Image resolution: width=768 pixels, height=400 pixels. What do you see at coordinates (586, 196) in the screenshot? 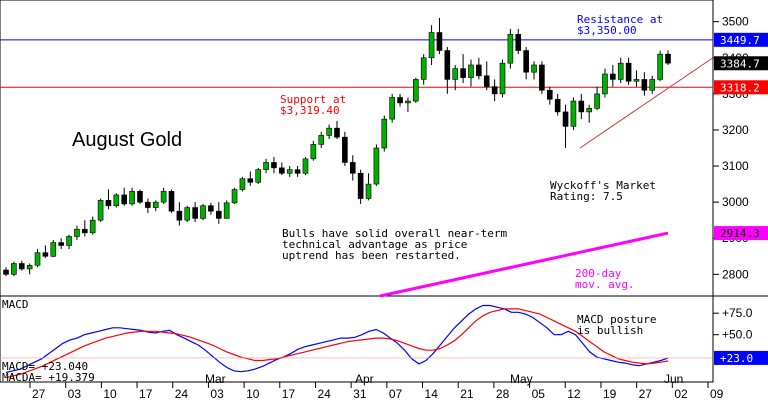
I see `wyckoff-label-2: Rating: 7.5` at bounding box center [586, 196].